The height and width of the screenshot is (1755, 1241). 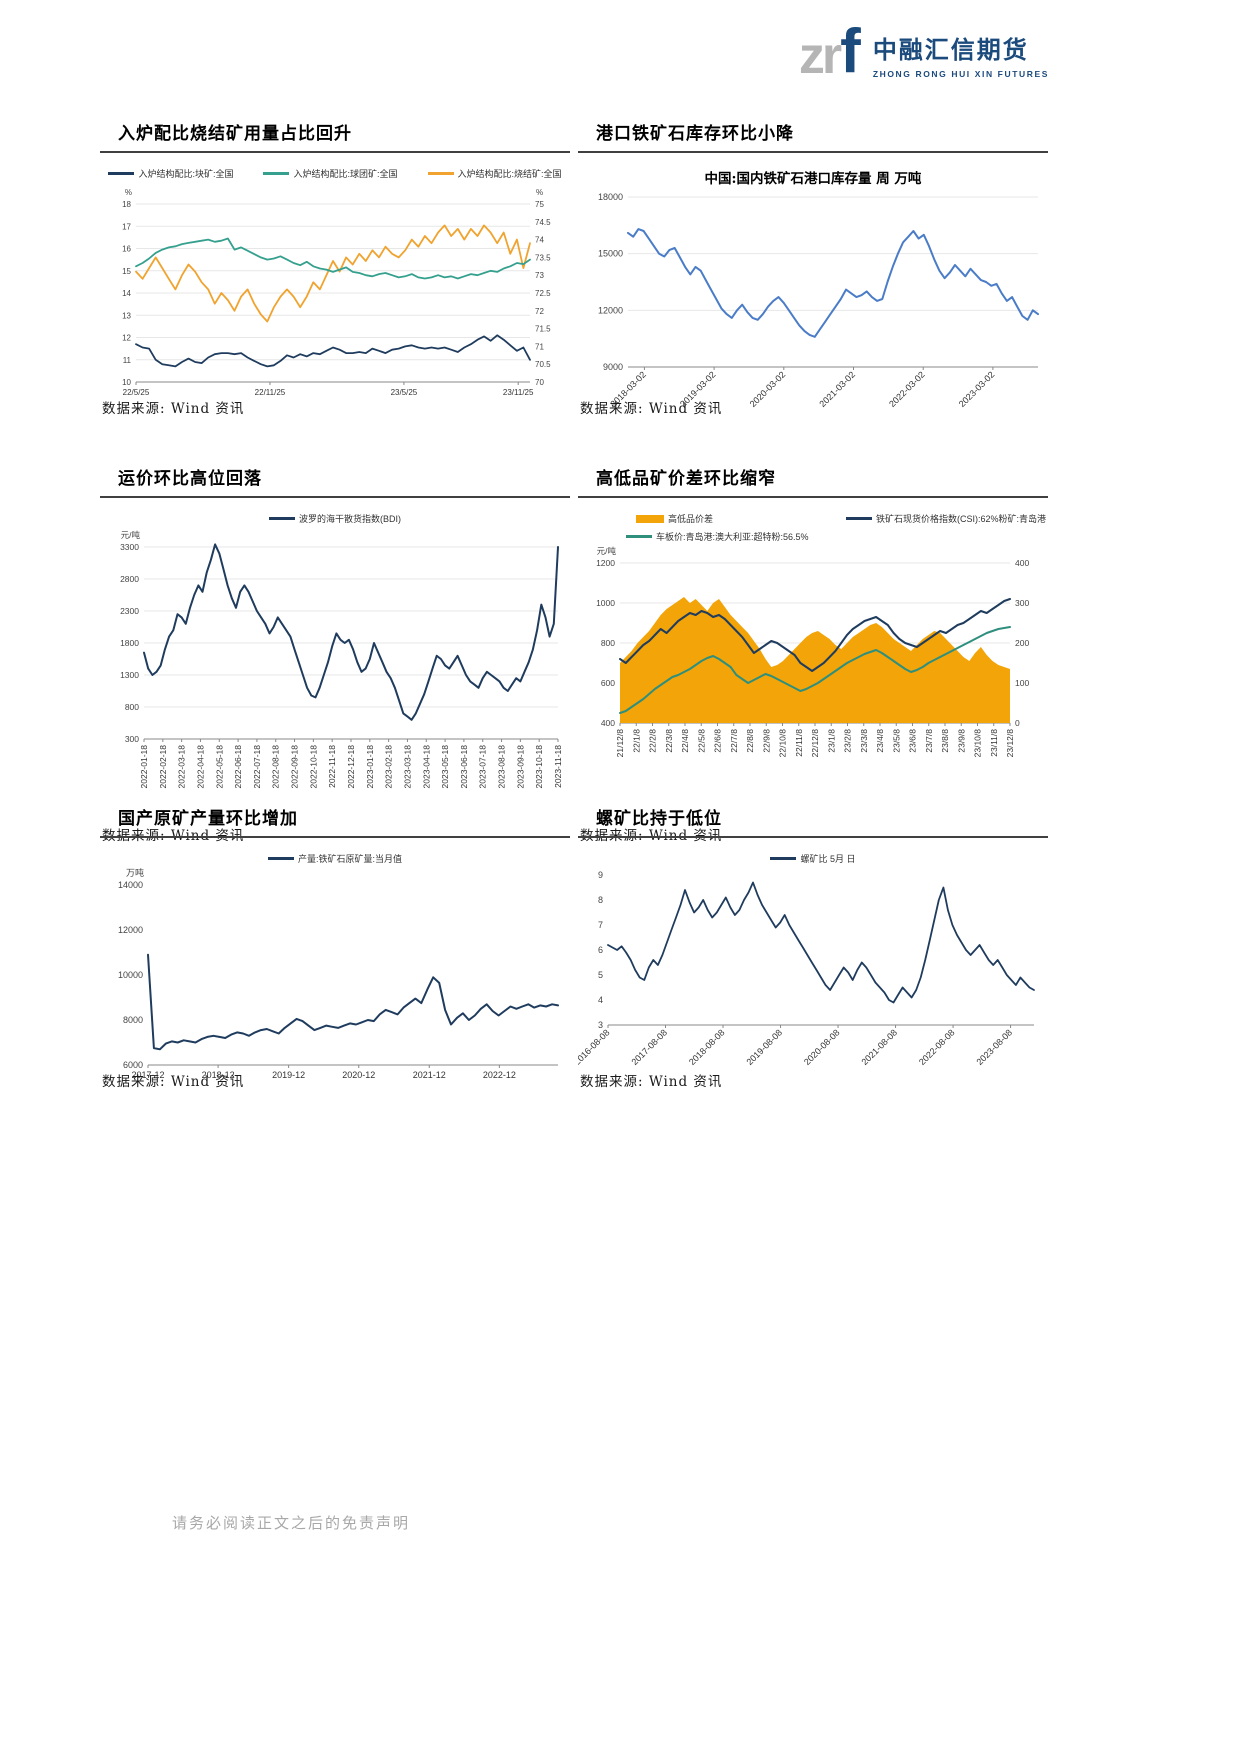 What do you see at coordinates (350, 519) in the screenshot?
I see `legend-label: 波罗的海干散货指数(BDI)` at bounding box center [350, 519].